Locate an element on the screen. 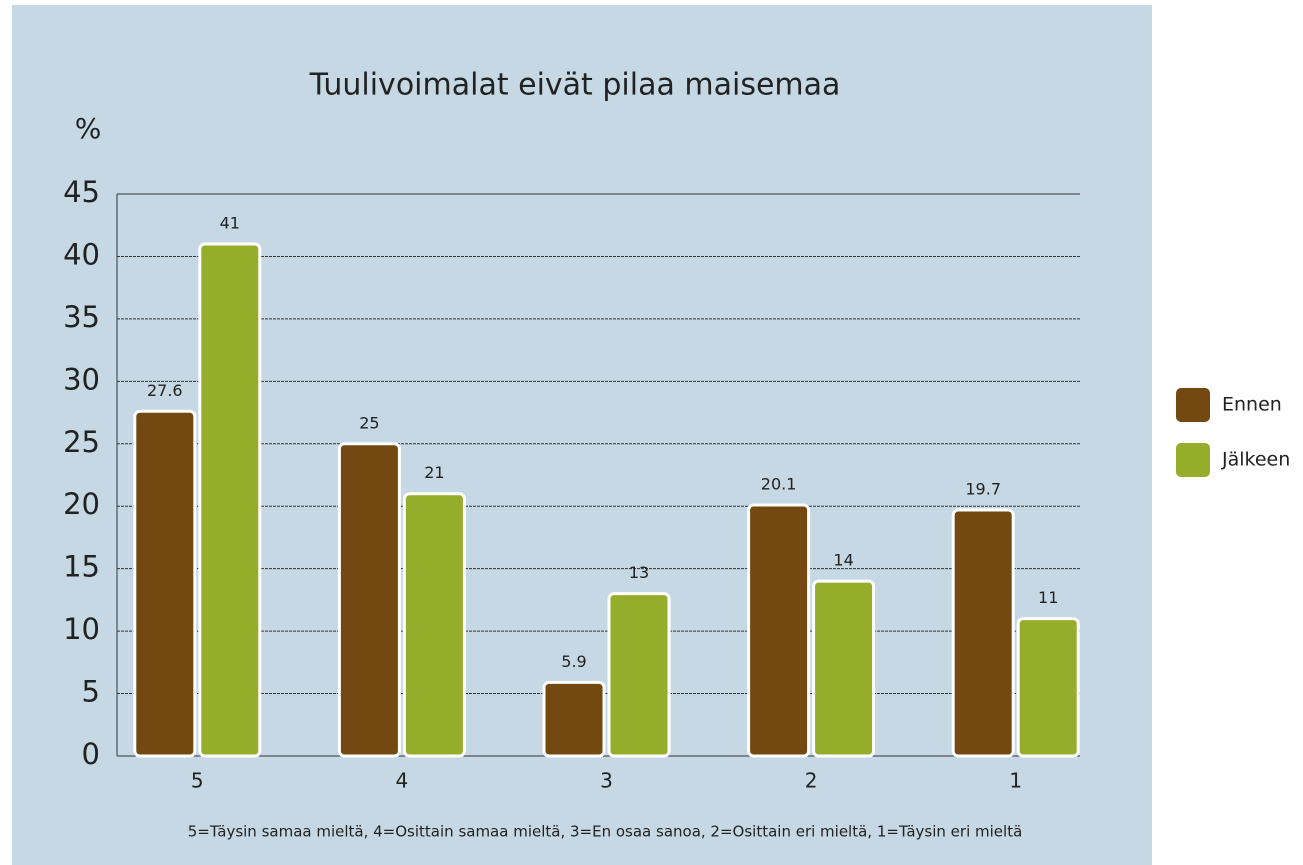 The image size is (1303, 865). x-tick-label: 5 is located at coordinates (197, 781).